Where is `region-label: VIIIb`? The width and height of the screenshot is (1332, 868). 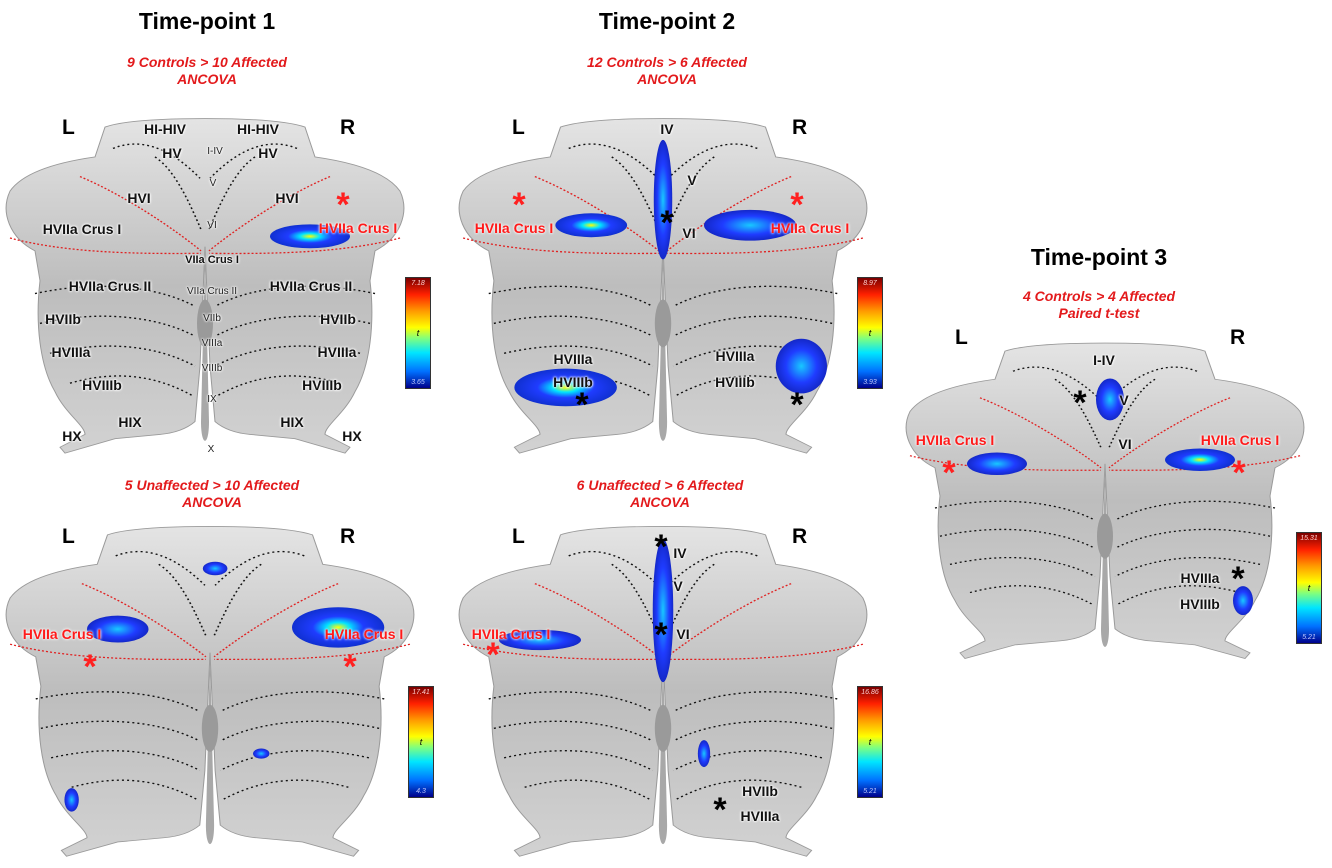
region-label: VIIIb is located at coordinates (212, 368).